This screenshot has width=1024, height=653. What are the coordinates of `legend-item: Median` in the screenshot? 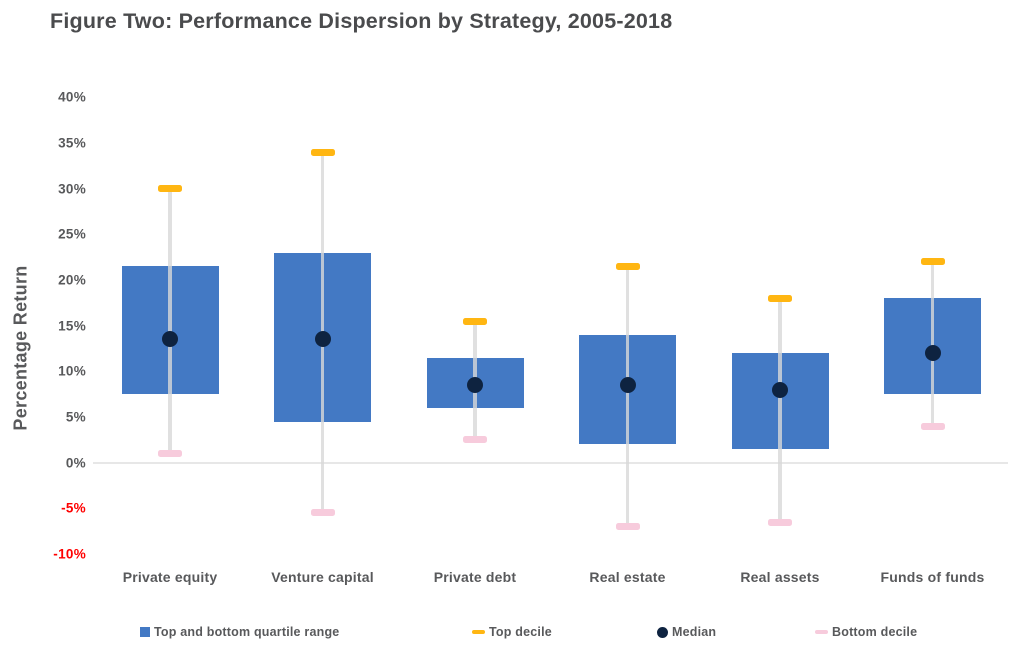 It's located at (686, 632).